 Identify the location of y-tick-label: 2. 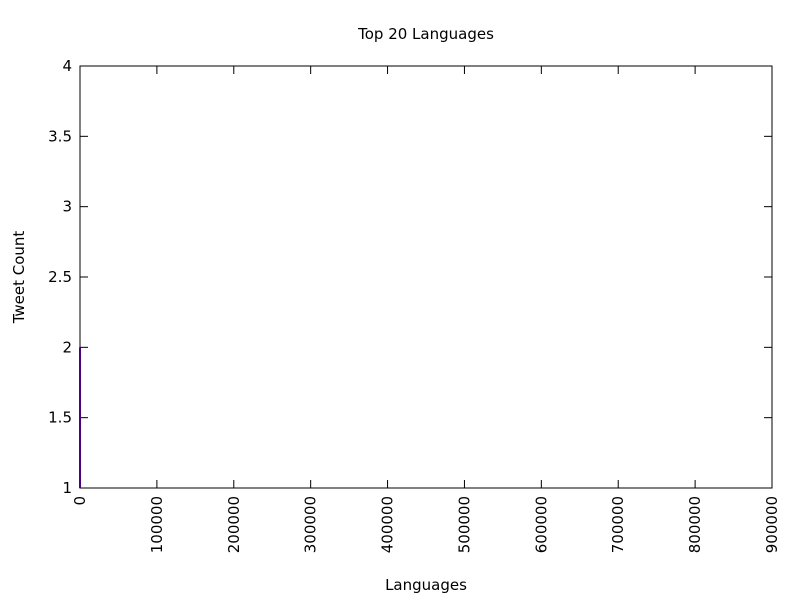
(67, 347).